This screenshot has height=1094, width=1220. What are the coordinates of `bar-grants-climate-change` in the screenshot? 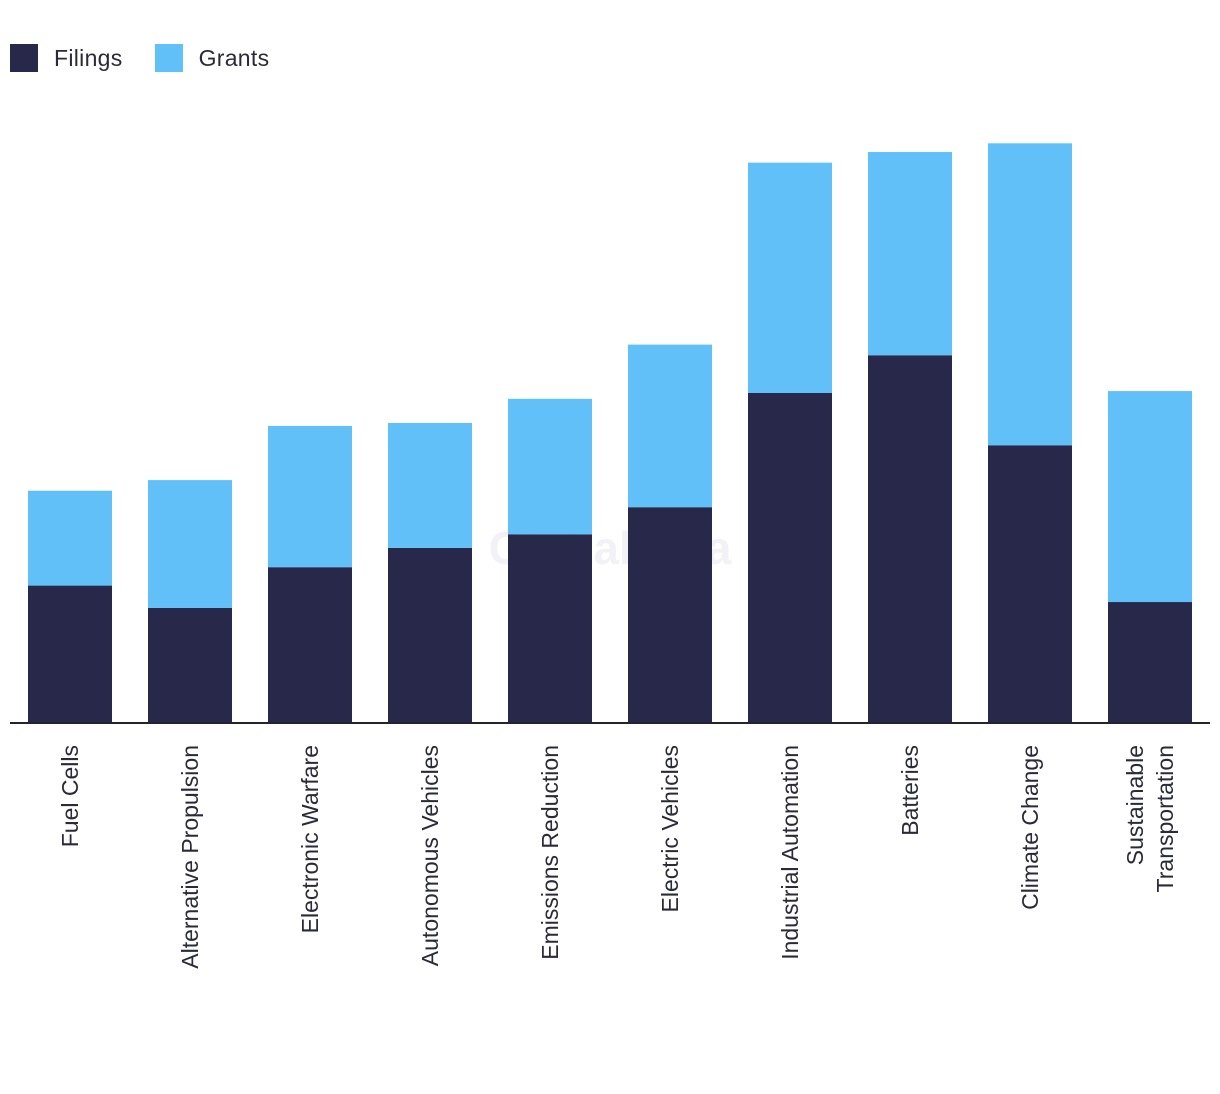 It's located at (1030, 294).